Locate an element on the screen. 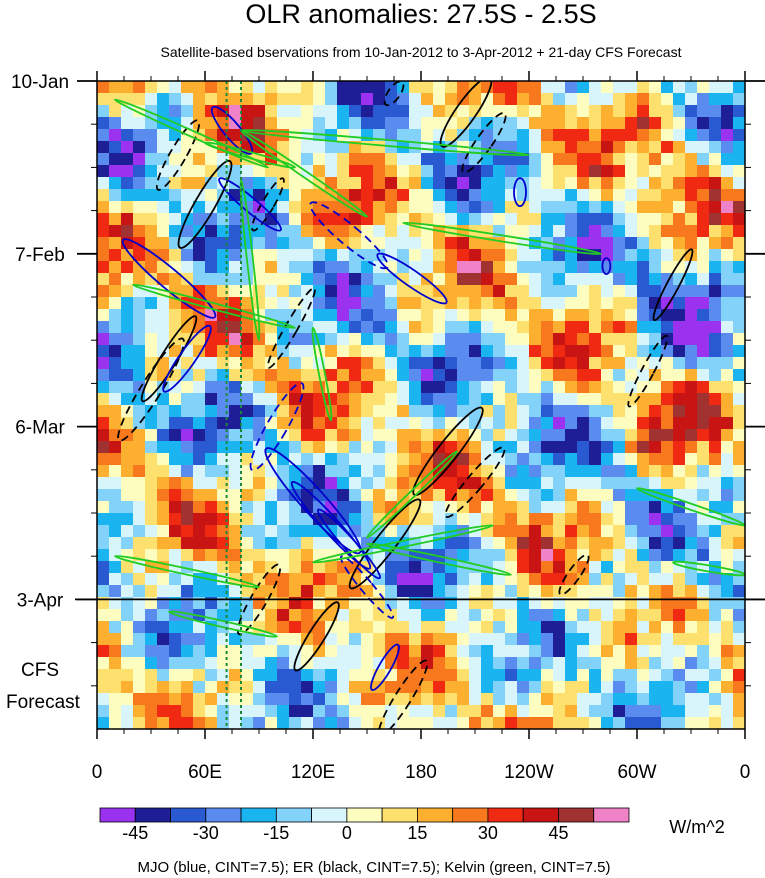 Image resolution: width=765 pixels, height=878 pixels. colorbar-label: -15 is located at coordinates (276, 833).